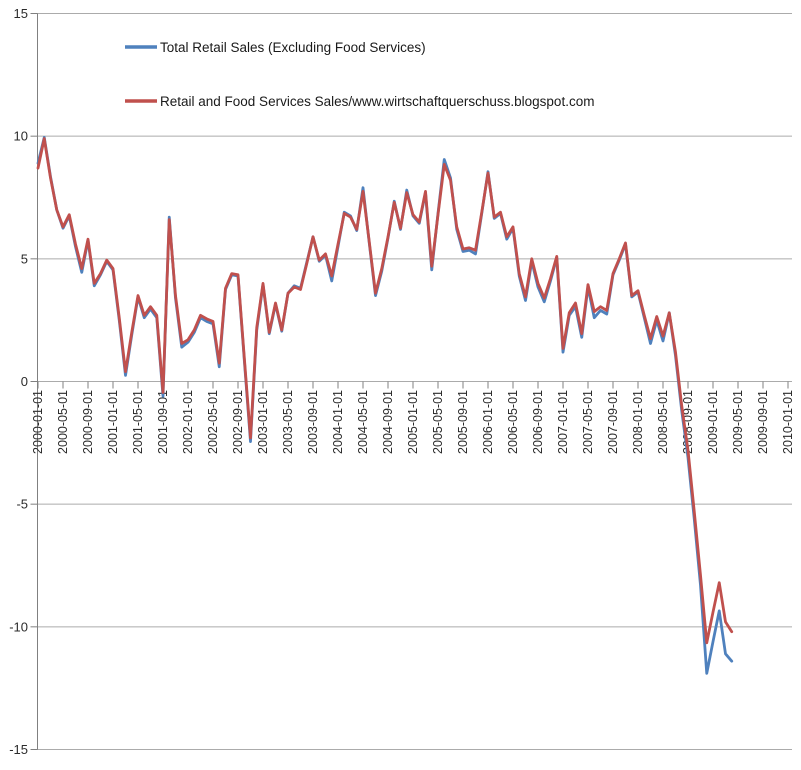  What do you see at coordinates (38, 422) in the screenshot?
I see `x-axis-label: 2000-01-01` at bounding box center [38, 422].